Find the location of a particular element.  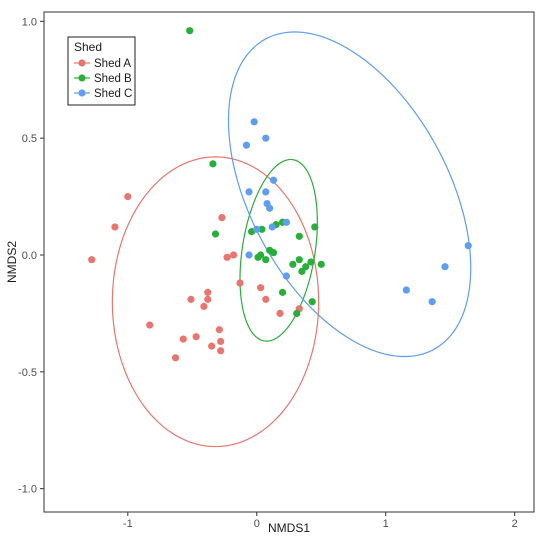

x-axis-title: NMDS1 is located at coordinates (289, 528).